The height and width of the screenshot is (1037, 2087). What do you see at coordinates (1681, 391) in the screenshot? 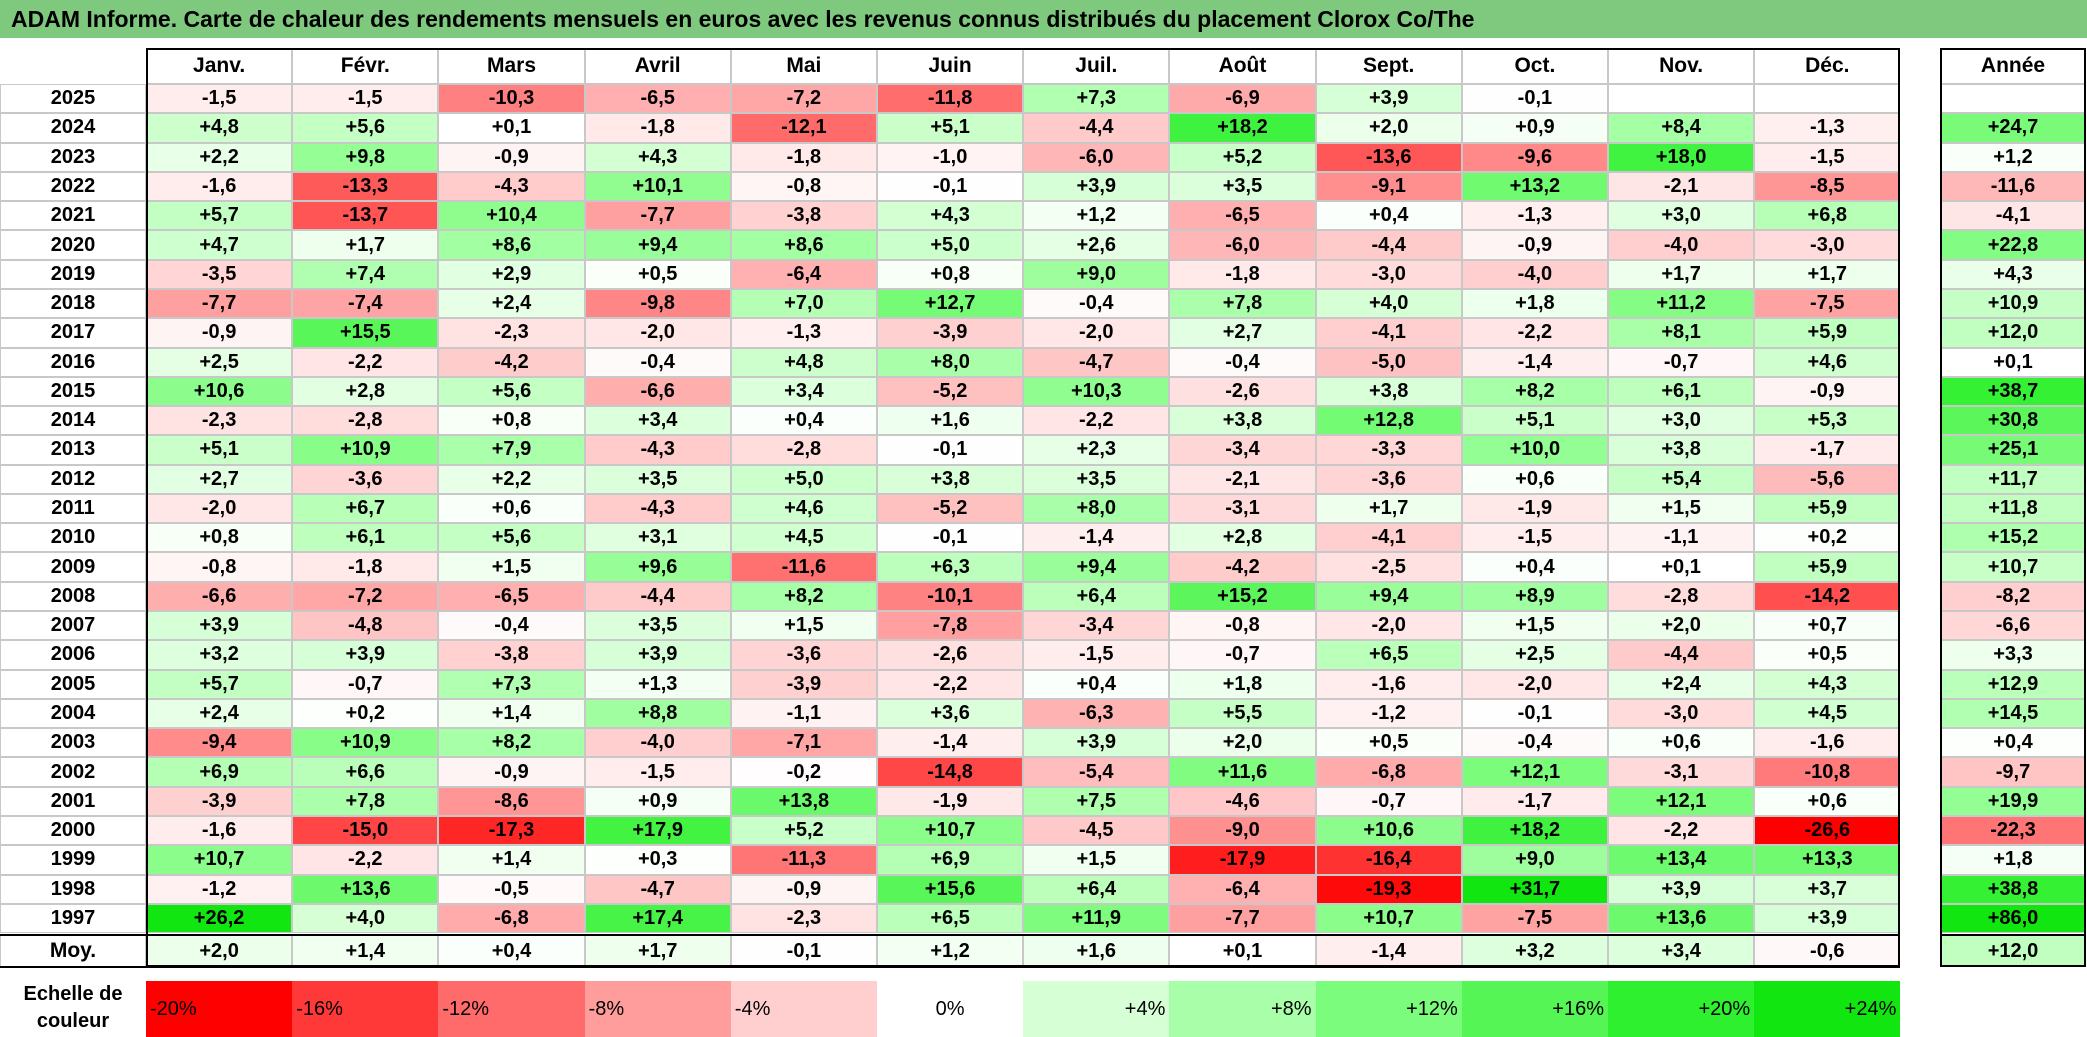
I see `heatmap-cell: +6,1` at bounding box center [1681, 391].